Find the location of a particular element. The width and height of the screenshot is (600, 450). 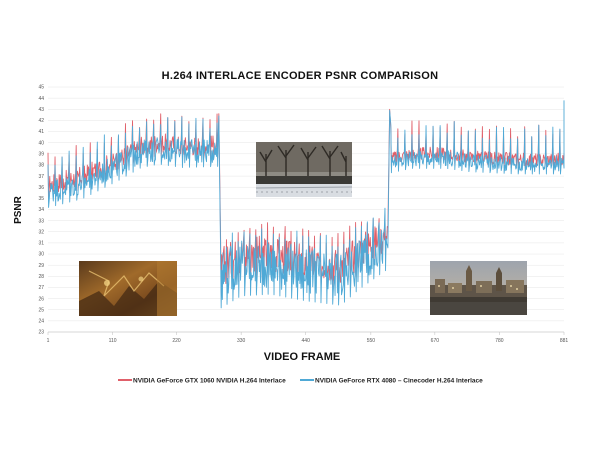

y-tick-label: 44 is located at coordinates (41, 99).